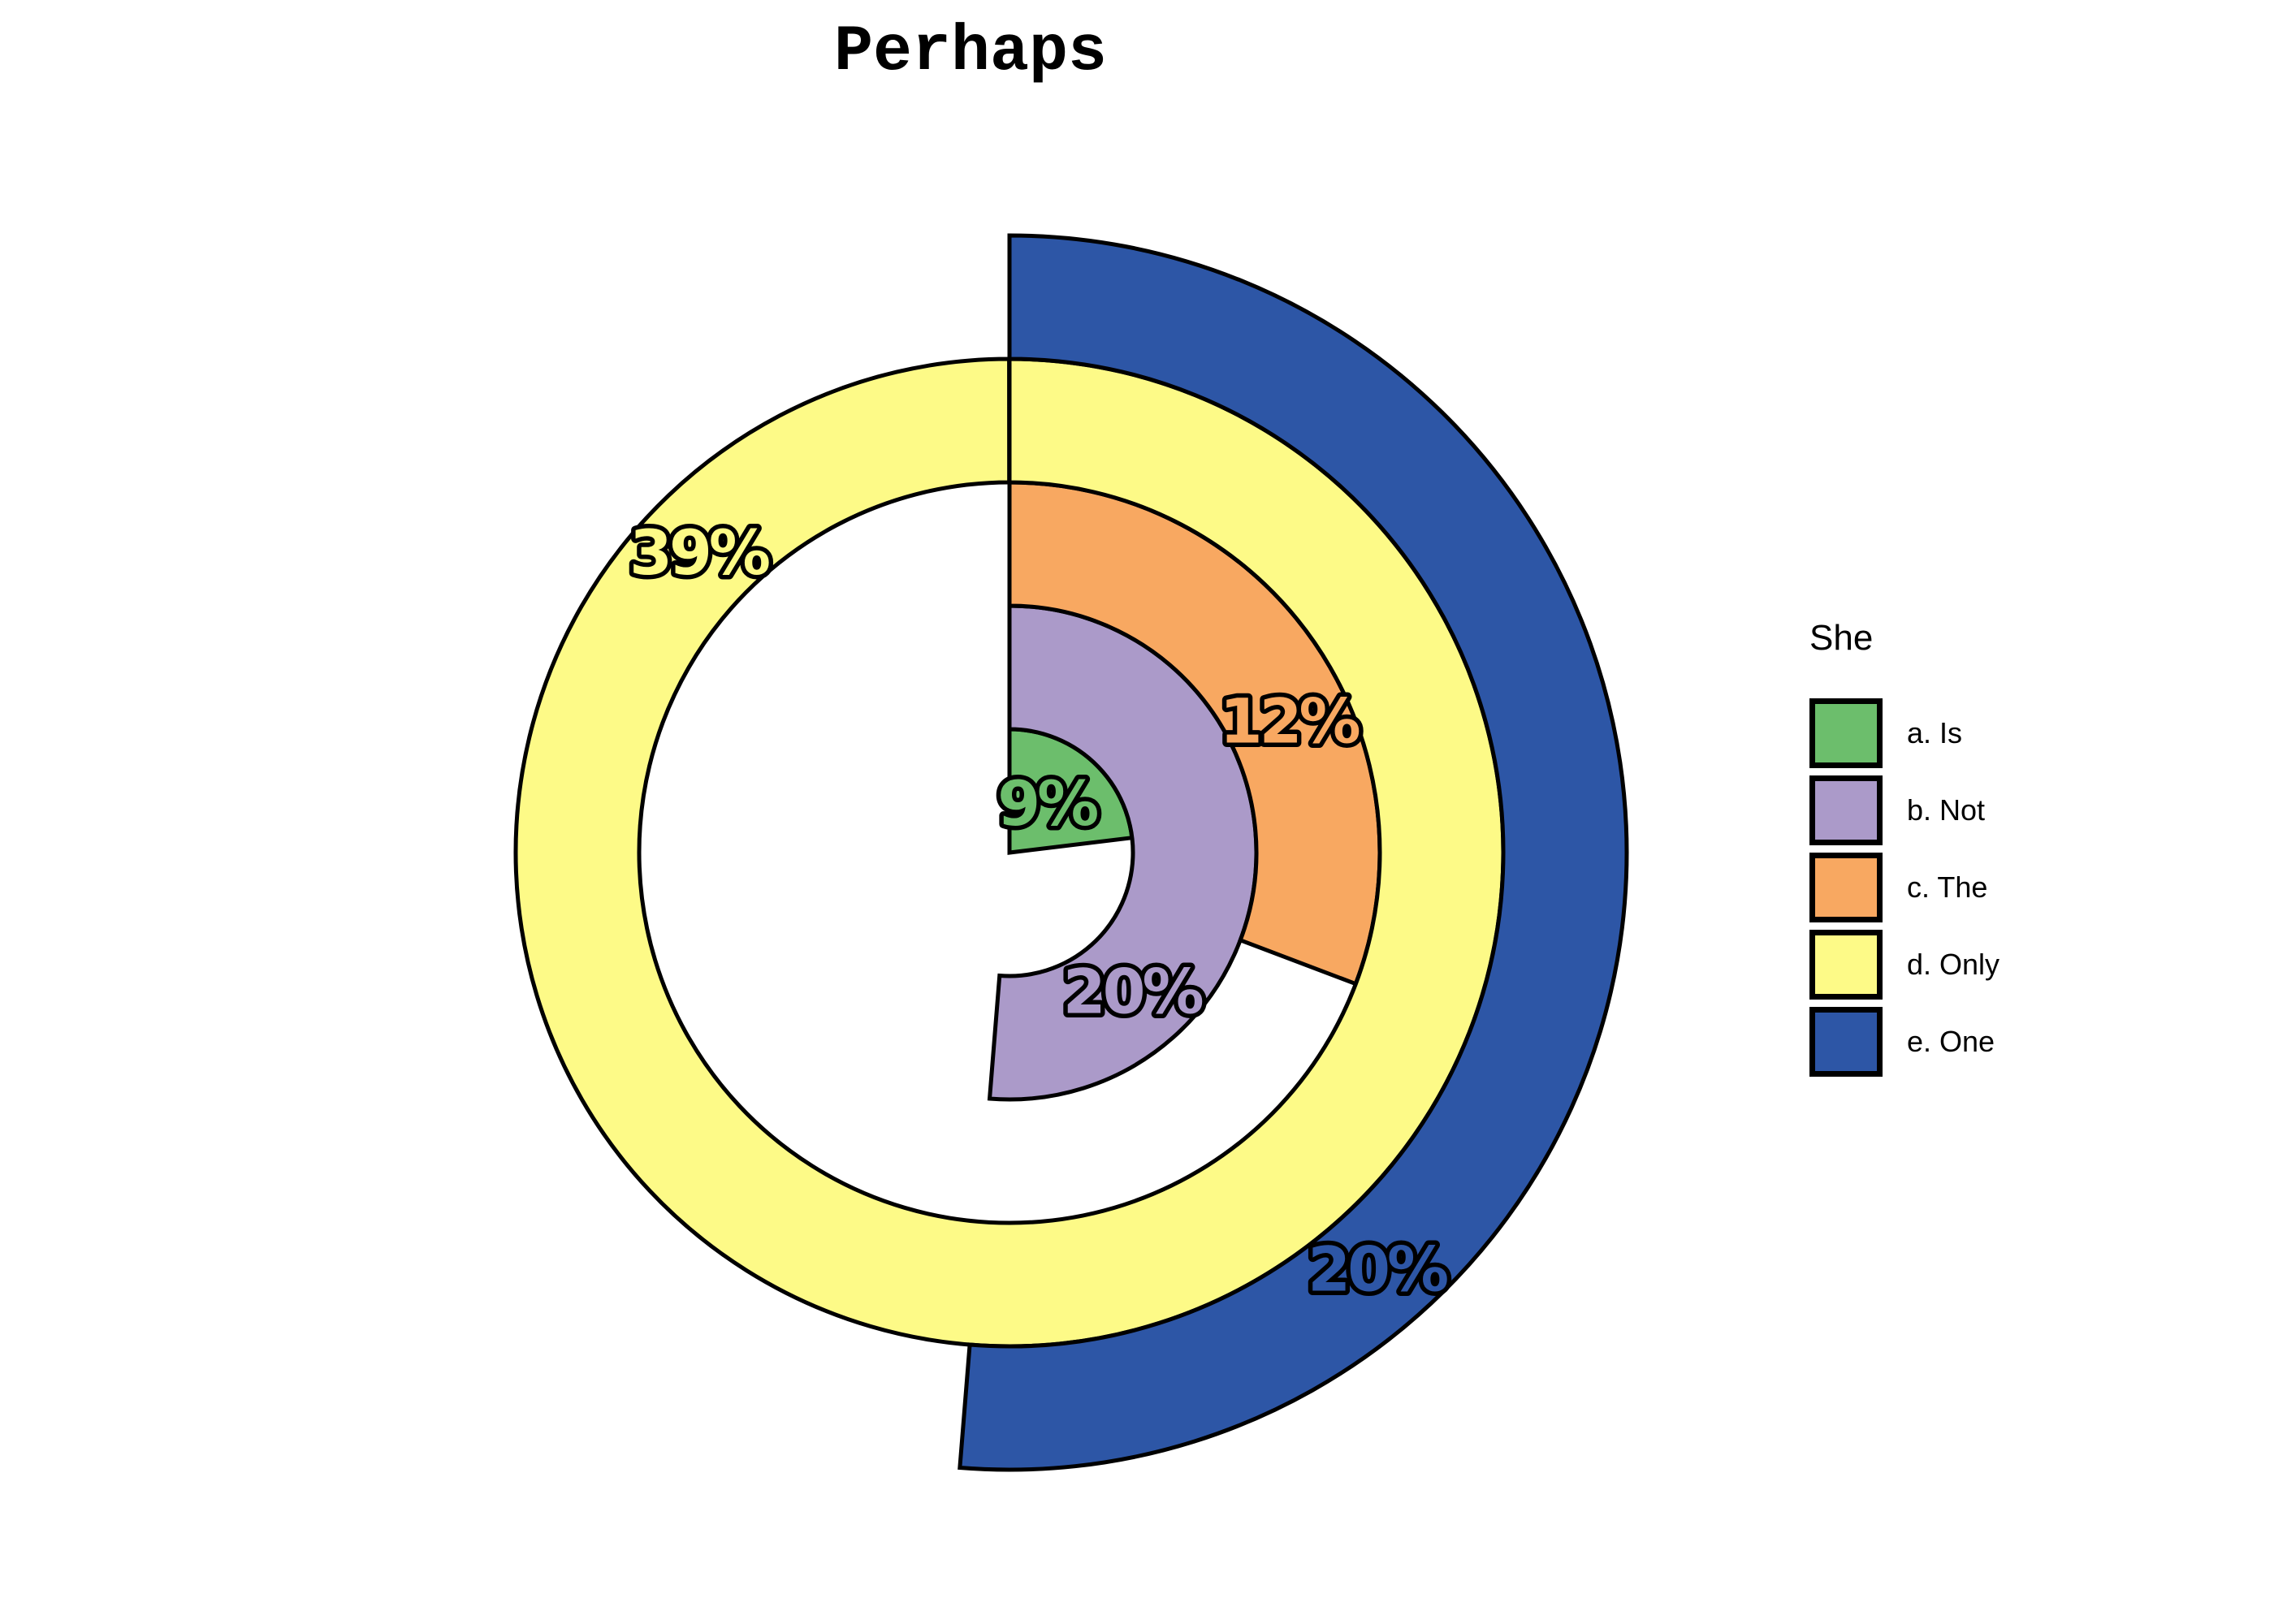 The image size is (2274, 1624). What do you see at coordinates (1904, 810) in the screenshot?
I see `legend-item: b. Not` at bounding box center [1904, 810].